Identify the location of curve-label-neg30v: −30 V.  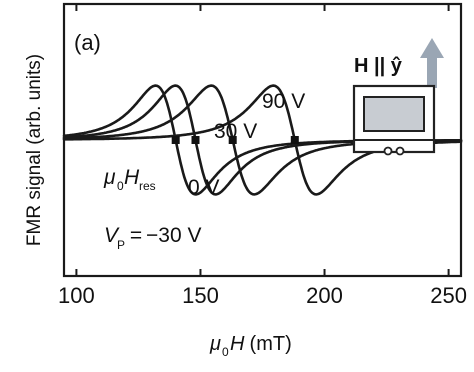
(173, 235).